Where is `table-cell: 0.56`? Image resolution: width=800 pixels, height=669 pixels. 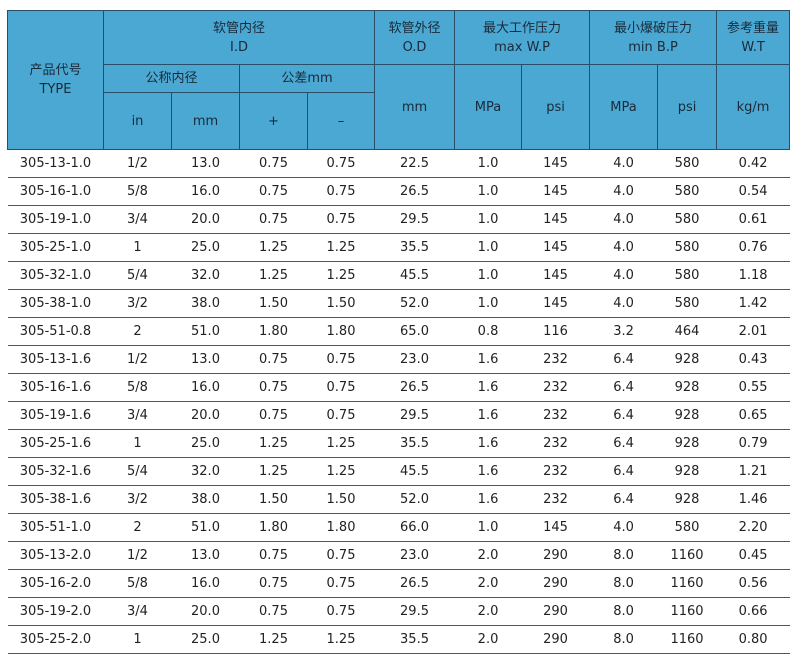
table-cell: 0.56 is located at coordinates (753, 583).